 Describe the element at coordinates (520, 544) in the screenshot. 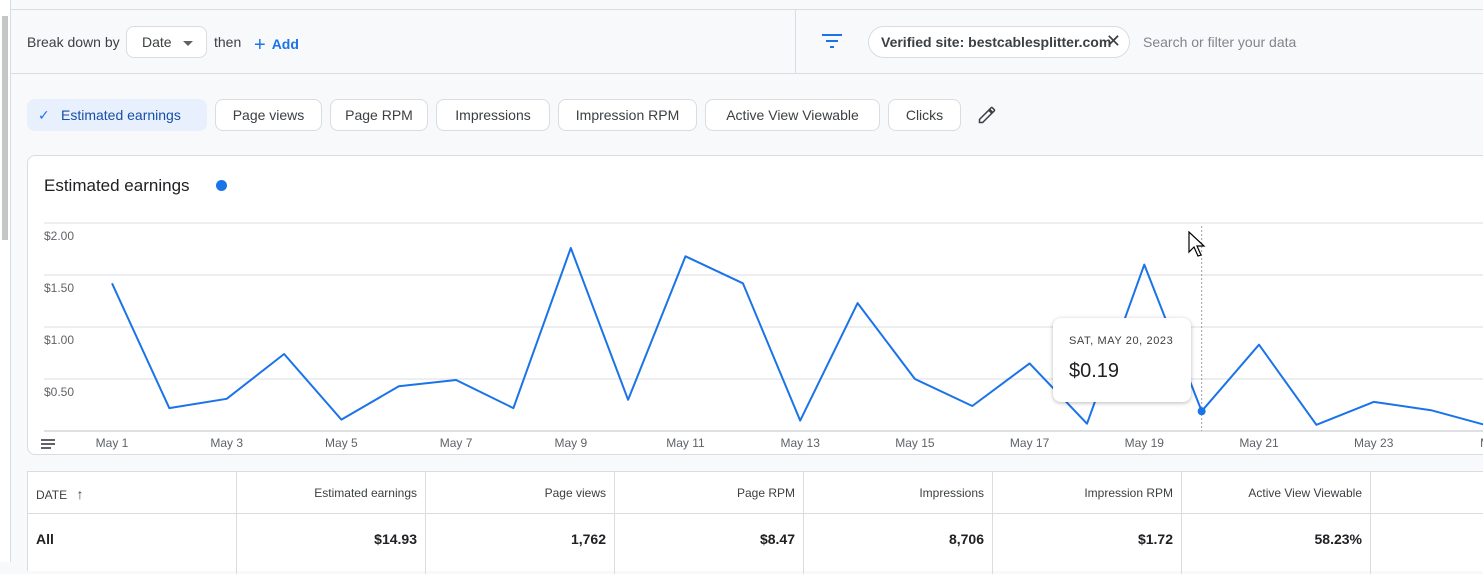

I see `table-cell-page-views: 1,762` at that location.